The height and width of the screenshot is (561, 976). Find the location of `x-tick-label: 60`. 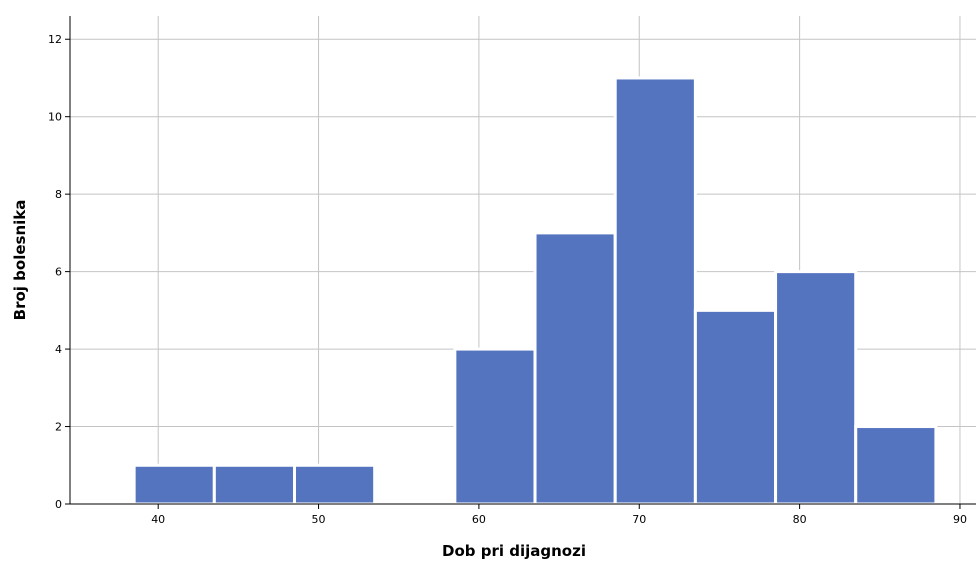

x-tick-label: 60 is located at coordinates (479, 519).